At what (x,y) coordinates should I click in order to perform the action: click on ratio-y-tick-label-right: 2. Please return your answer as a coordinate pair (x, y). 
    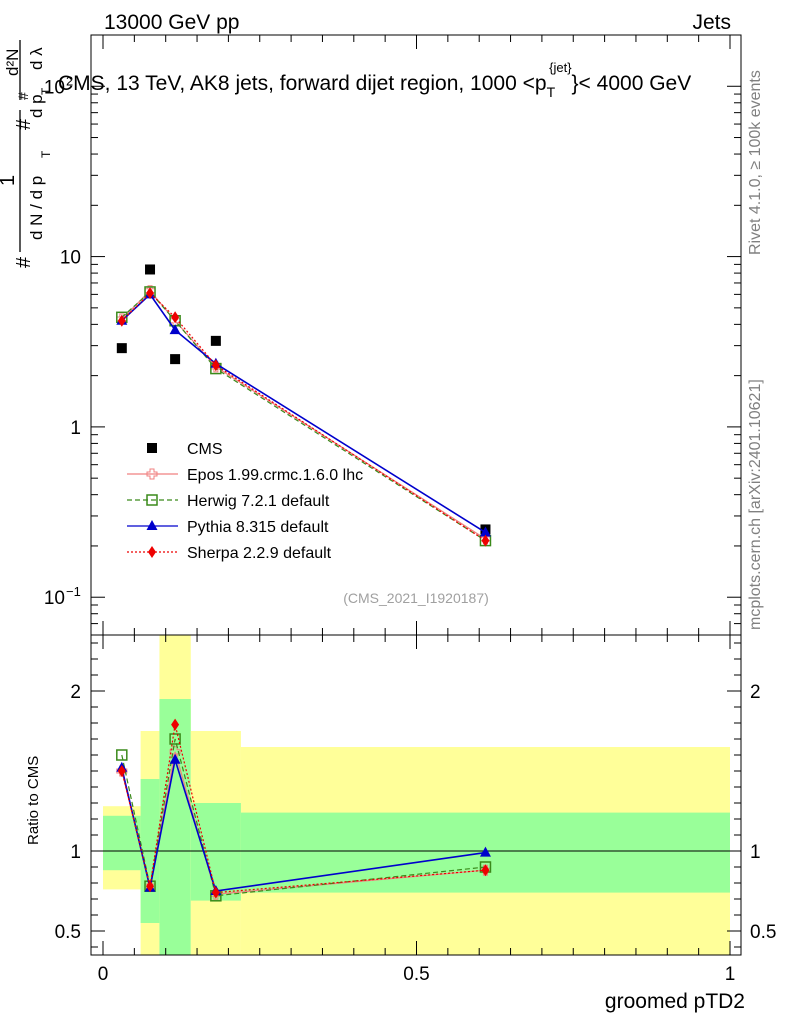
    Looking at the image, I should click on (755, 692).